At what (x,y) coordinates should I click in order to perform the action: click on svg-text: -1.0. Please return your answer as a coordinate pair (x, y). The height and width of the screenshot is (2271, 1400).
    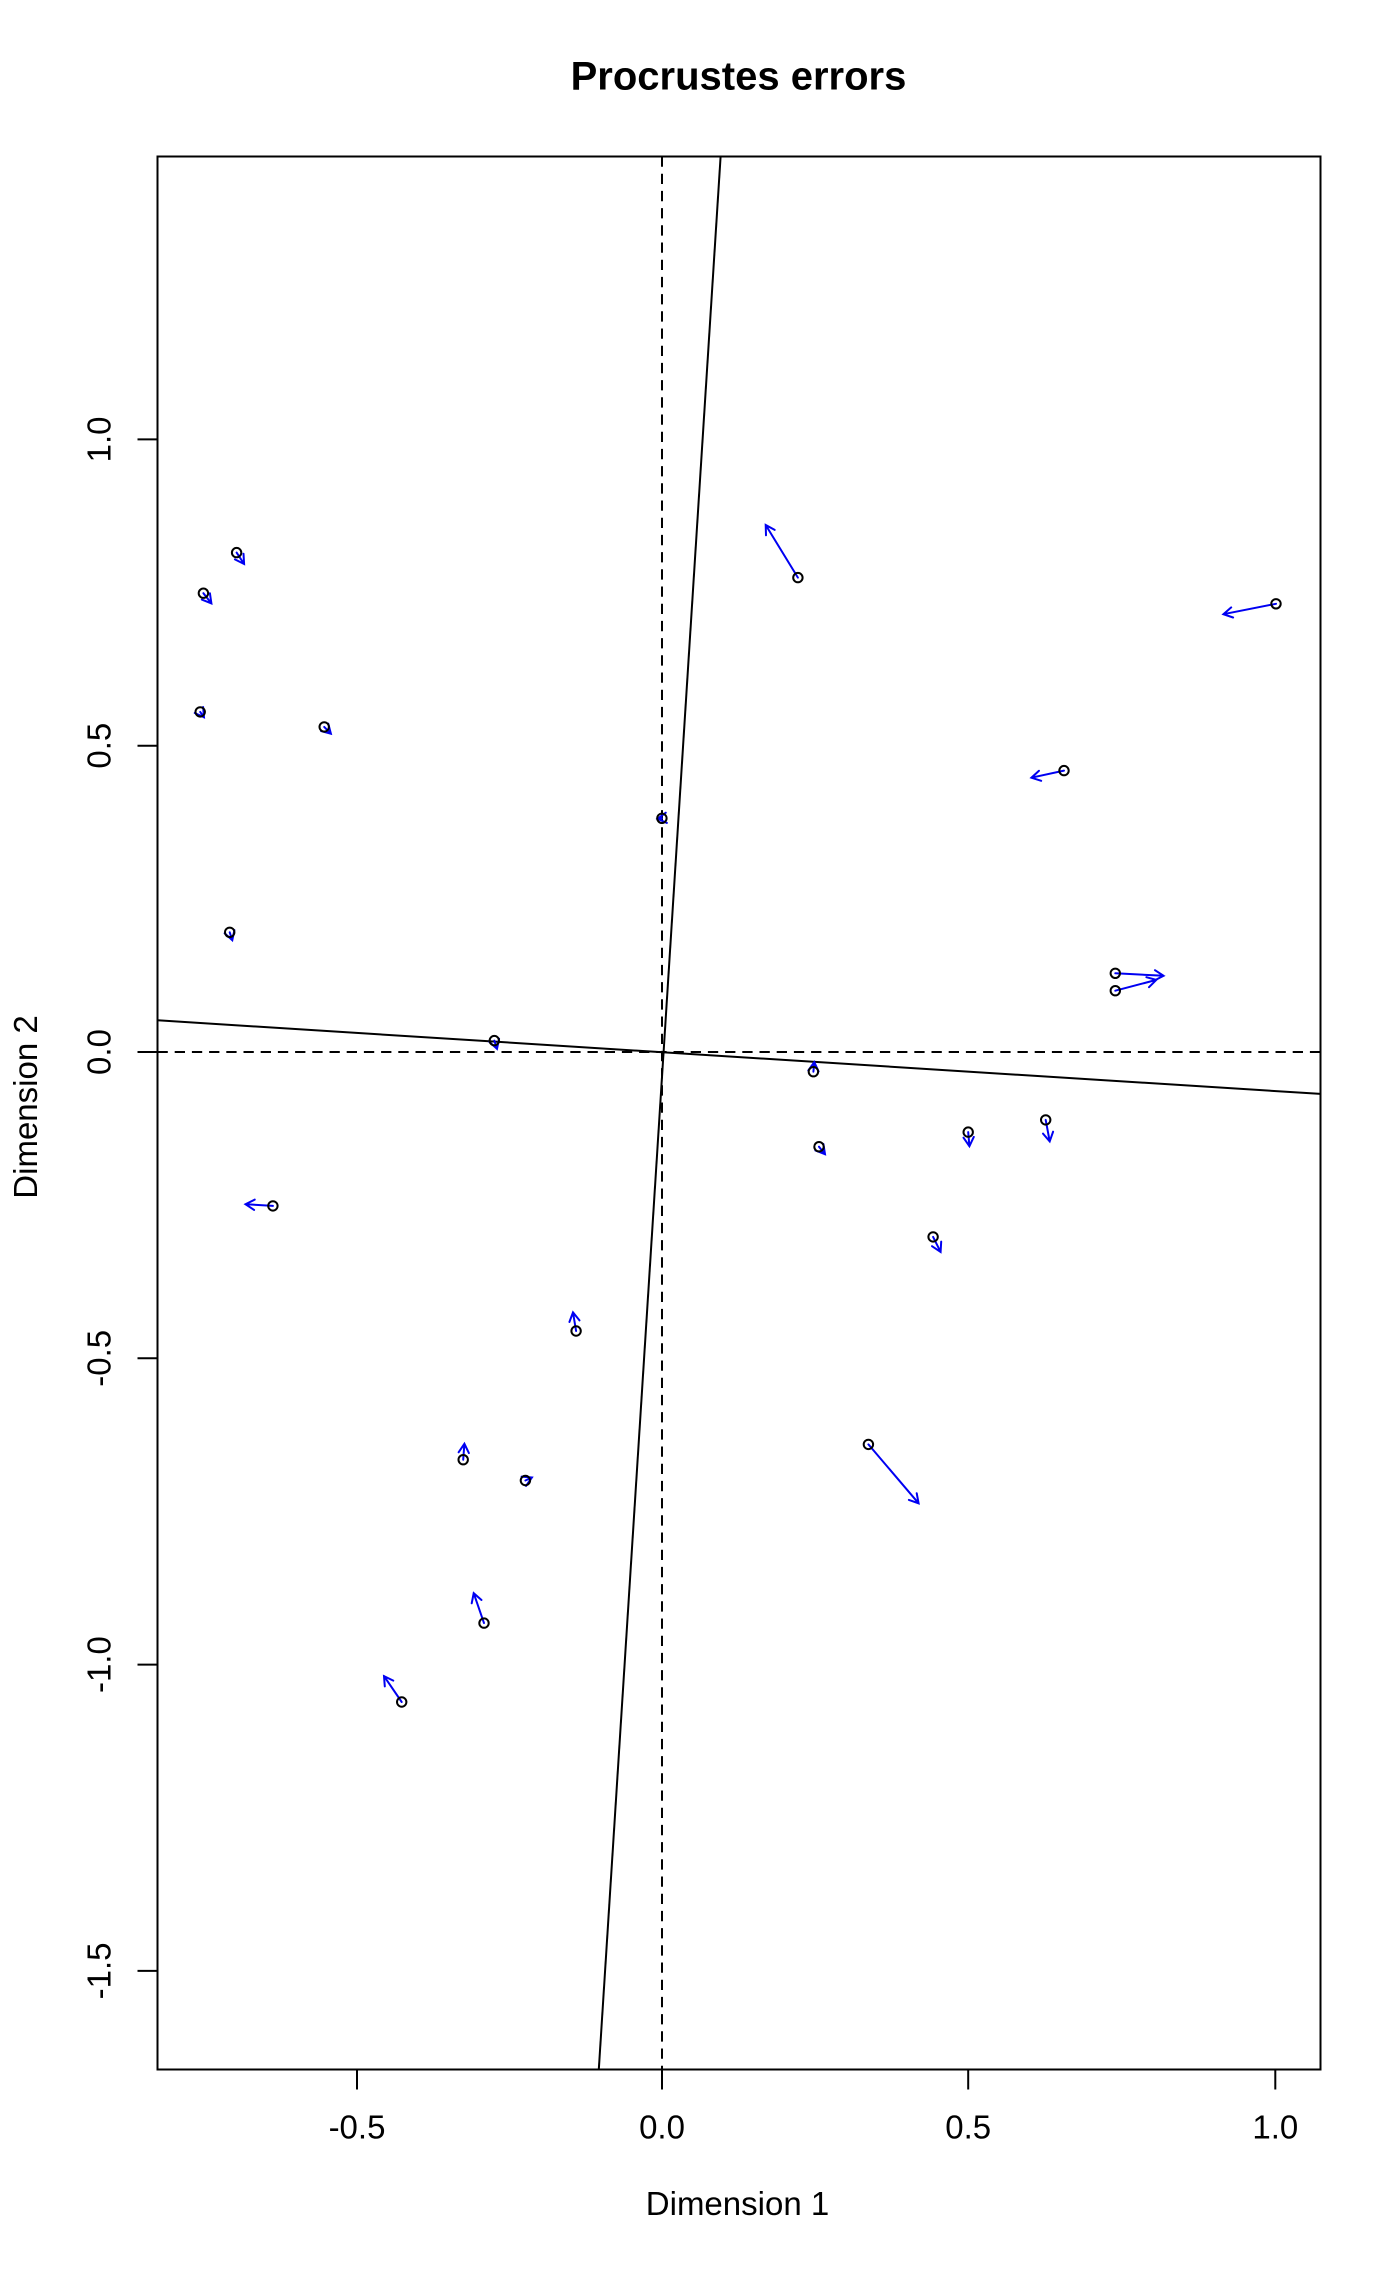
    Looking at the image, I should click on (99, 1664).